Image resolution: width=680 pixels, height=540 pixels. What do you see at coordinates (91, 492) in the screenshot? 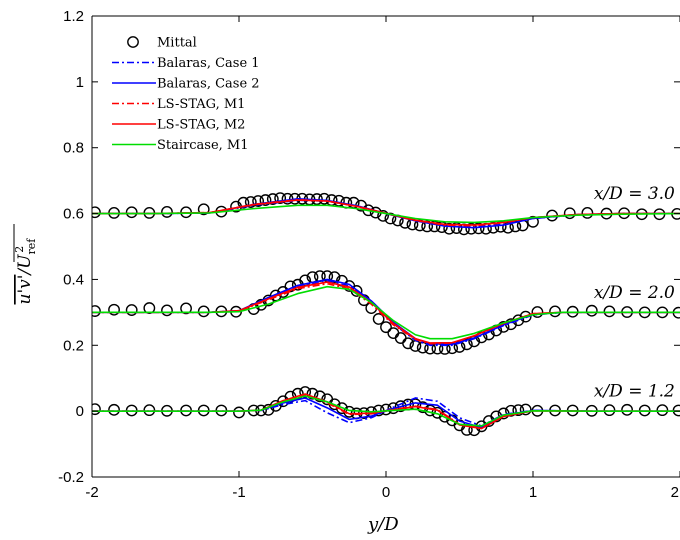
I see `x-tick-label: -2` at bounding box center [91, 492].